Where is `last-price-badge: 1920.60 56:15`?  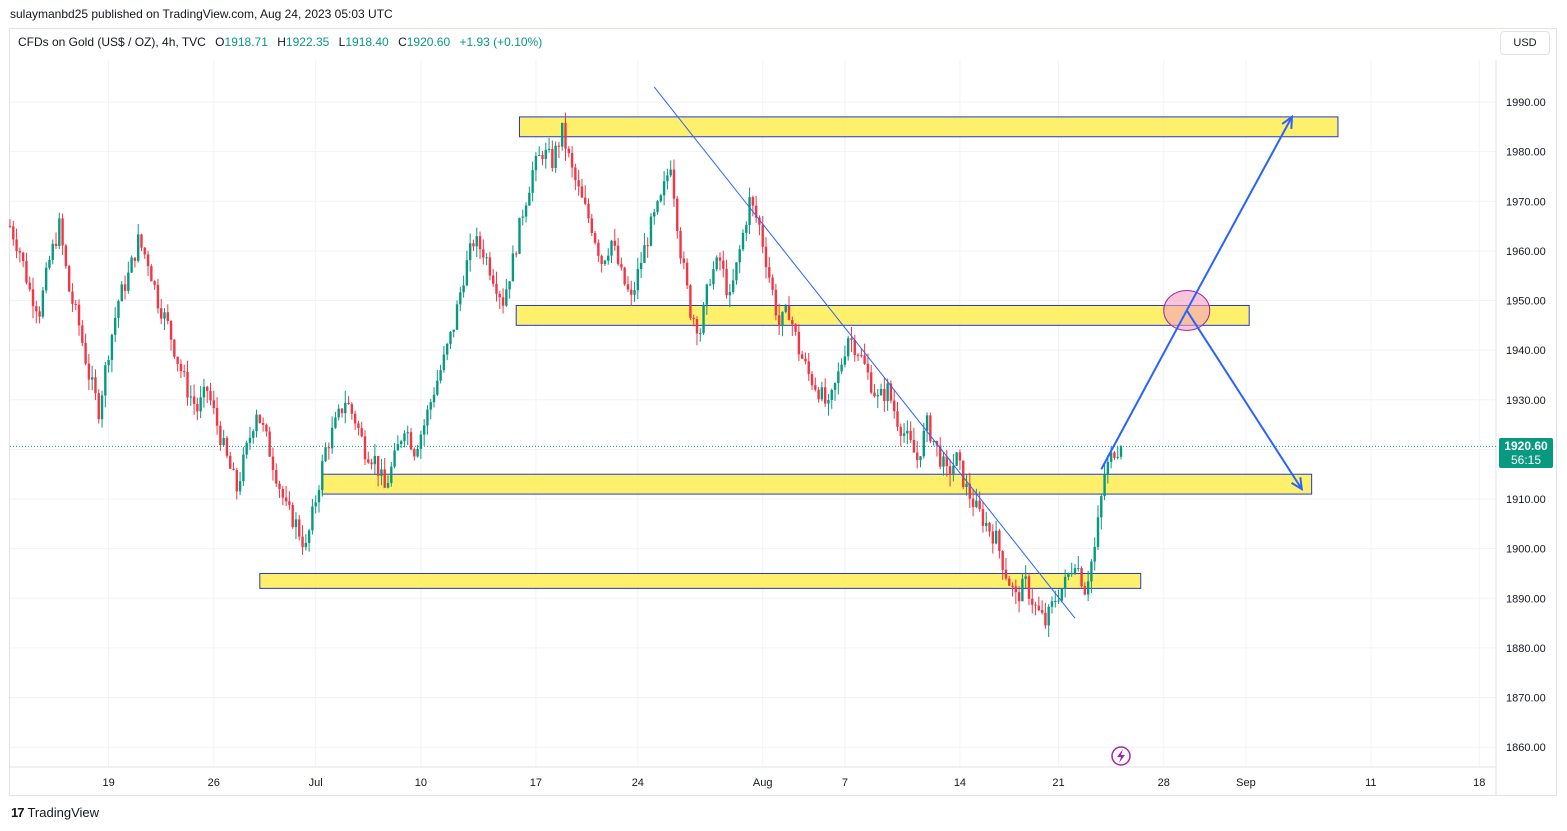 last-price-badge: 1920.60 56:15 is located at coordinates (1526, 453).